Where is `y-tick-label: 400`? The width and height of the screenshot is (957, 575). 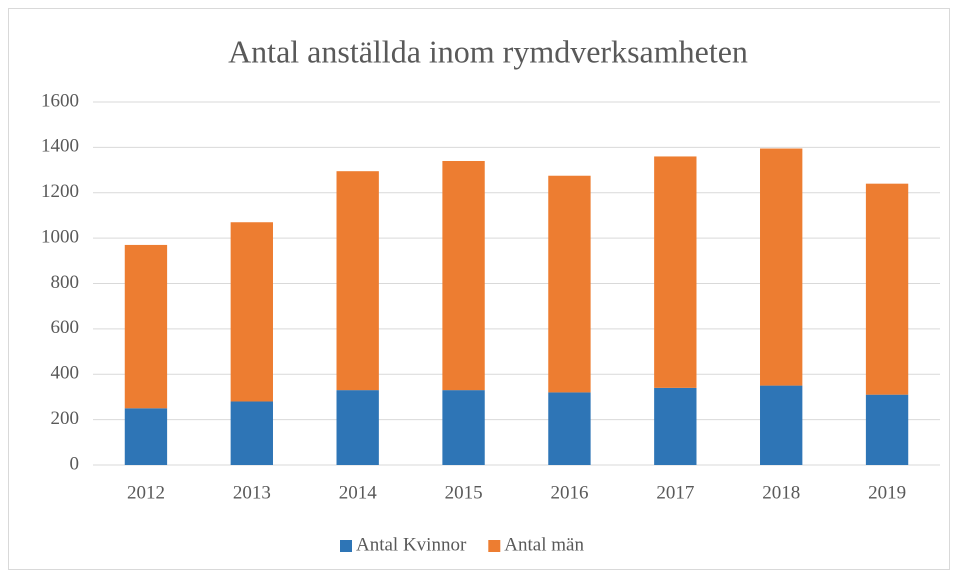
y-tick-label: 400 is located at coordinates (65, 373).